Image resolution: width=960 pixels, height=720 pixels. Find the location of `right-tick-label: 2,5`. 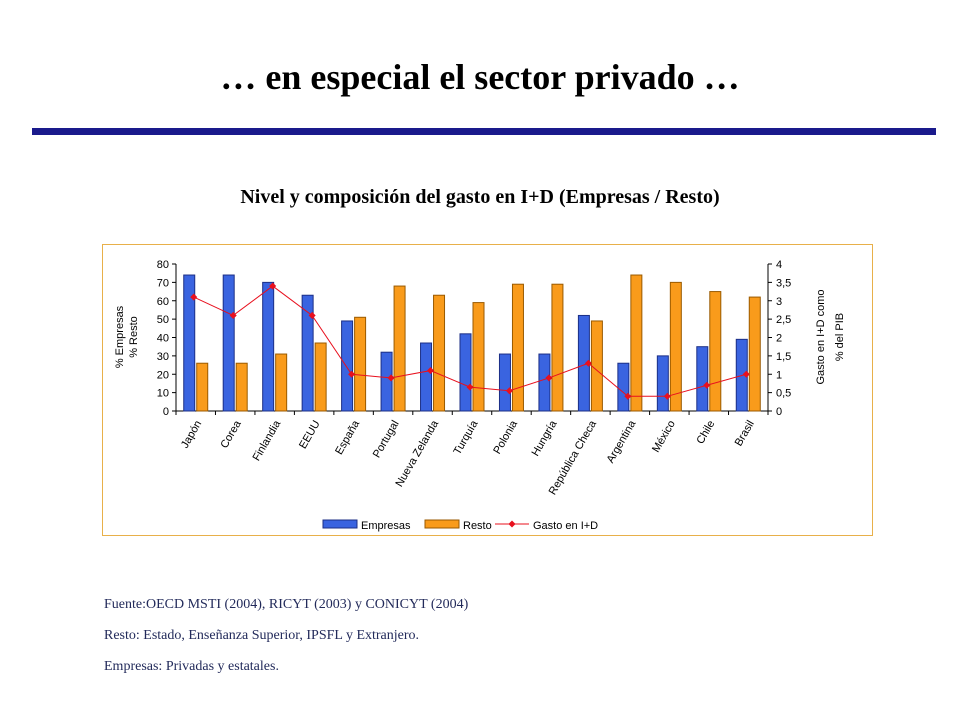

right-tick-label: 2,5 is located at coordinates (783, 320).